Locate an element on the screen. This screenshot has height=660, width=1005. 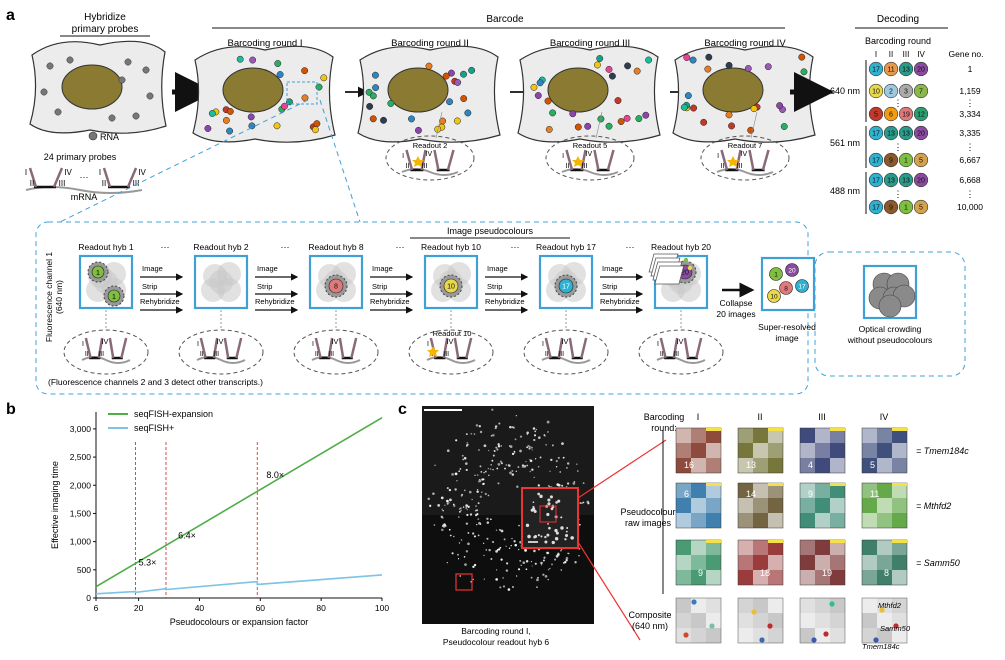
readout-10-label: Readout 10 is located at coordinates (452, 333).